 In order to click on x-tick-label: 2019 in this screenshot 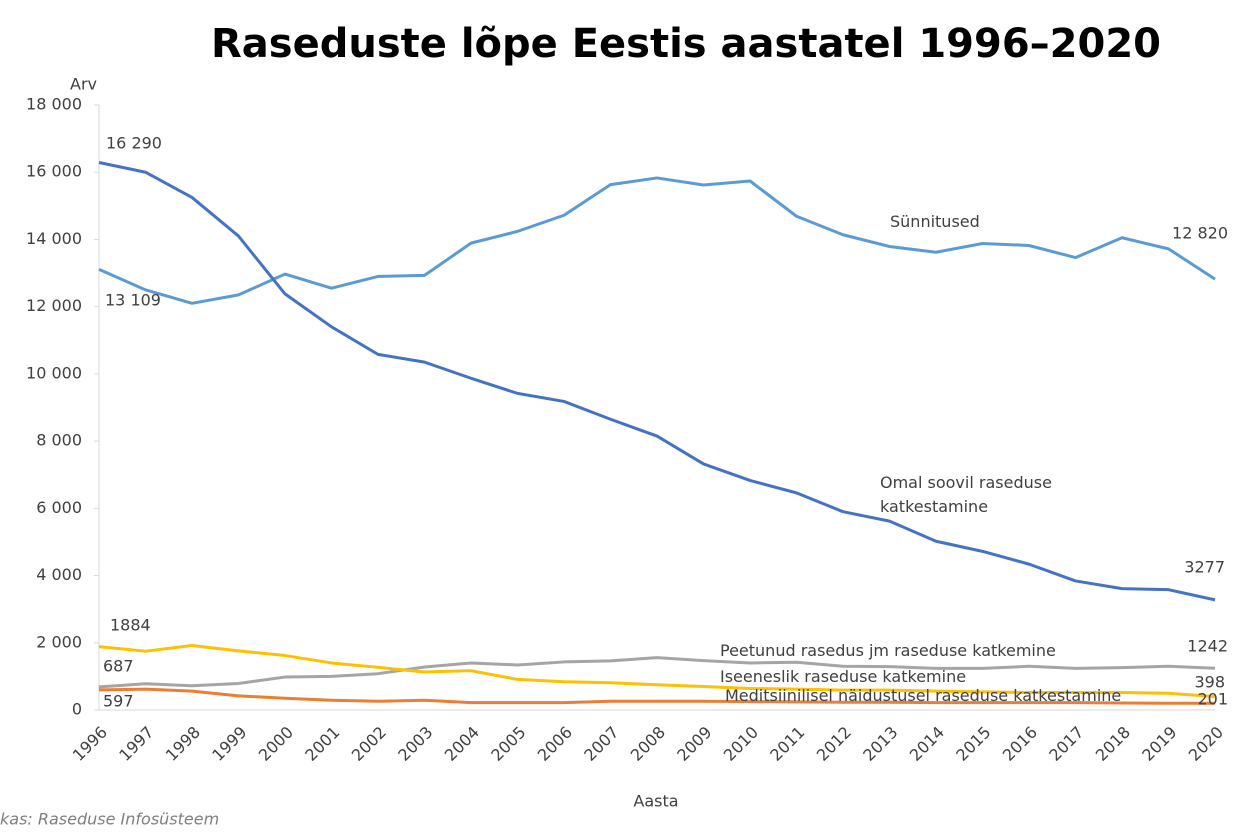, I will do `click(1159, 744)`.